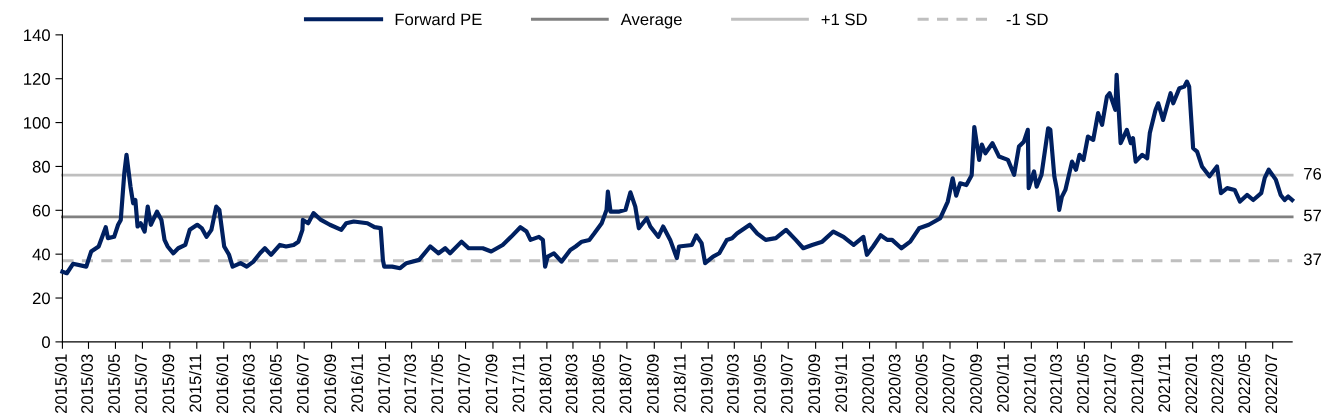 The image size is (1328, 420). I want to click on x-tick-label: 2016/07, so click(302, 384).